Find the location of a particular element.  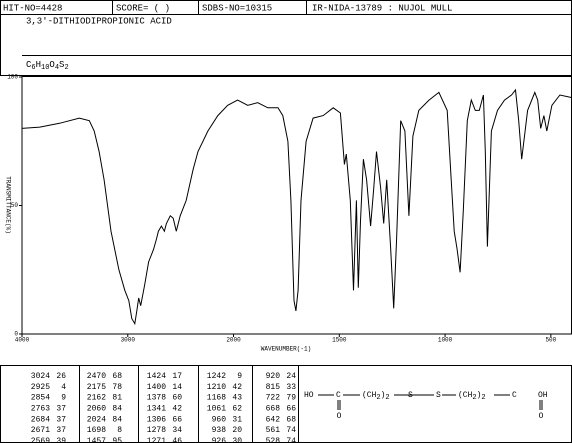

peak-transmittance: 95 is located at coordinates (117, 440).